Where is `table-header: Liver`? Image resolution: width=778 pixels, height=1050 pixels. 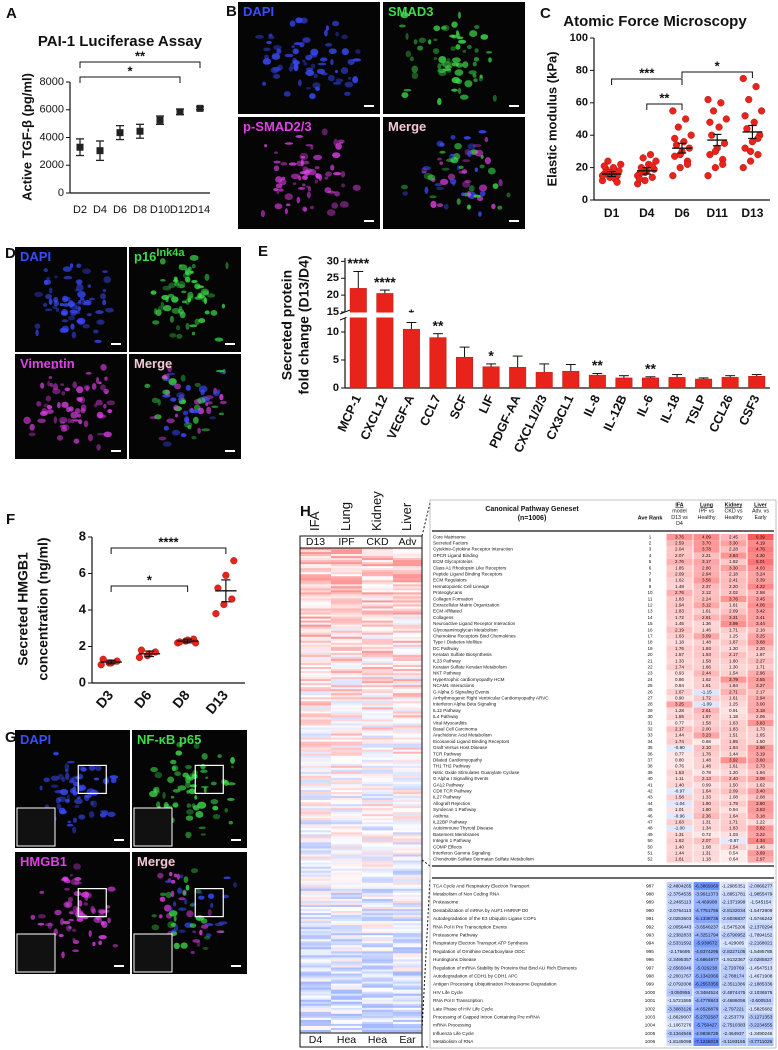
table-header: Liver is located at coordinates (760, 505).